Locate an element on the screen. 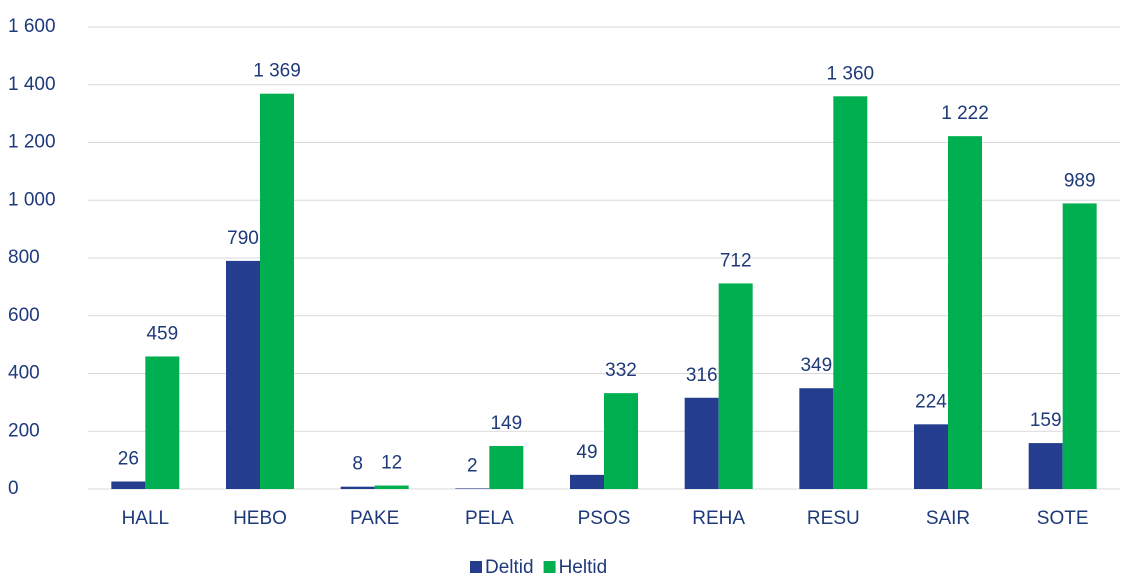 This screenshot has width=1135, height=577. data-label: 712 is located at coordinates (736, 260).